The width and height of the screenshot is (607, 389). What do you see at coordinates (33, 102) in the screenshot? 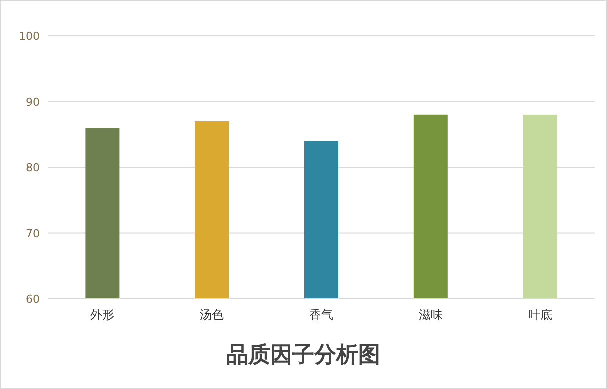
I see `y-tick-label: 90` at bounding box center [33, 102].